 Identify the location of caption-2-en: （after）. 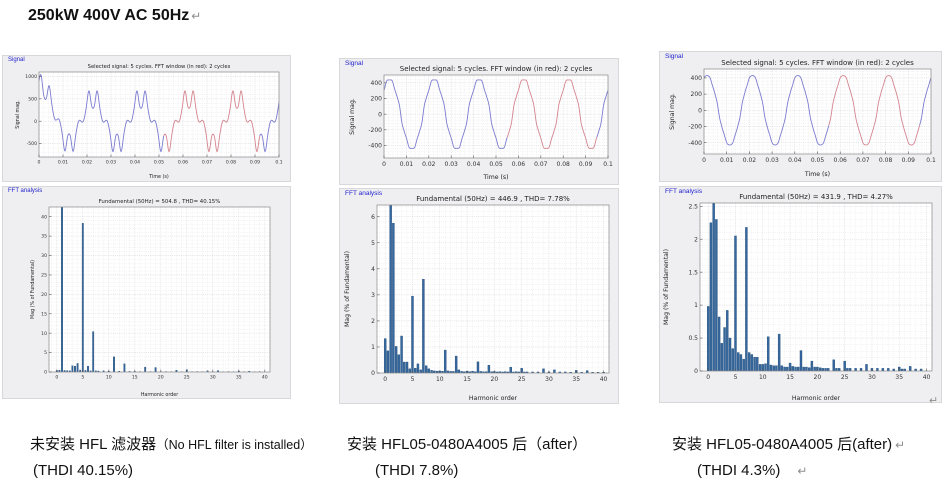
(557, 444).